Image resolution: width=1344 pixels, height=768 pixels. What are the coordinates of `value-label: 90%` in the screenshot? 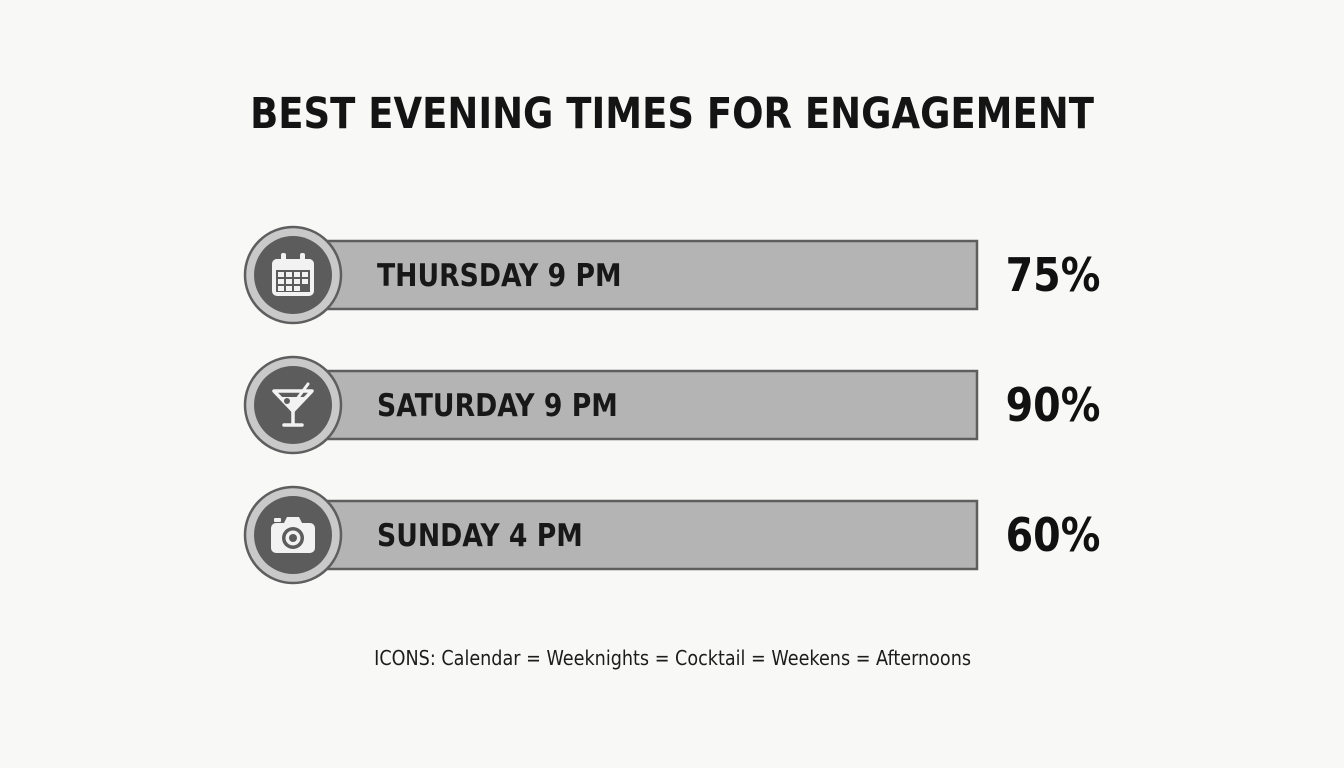 It's located at (1053, 406).